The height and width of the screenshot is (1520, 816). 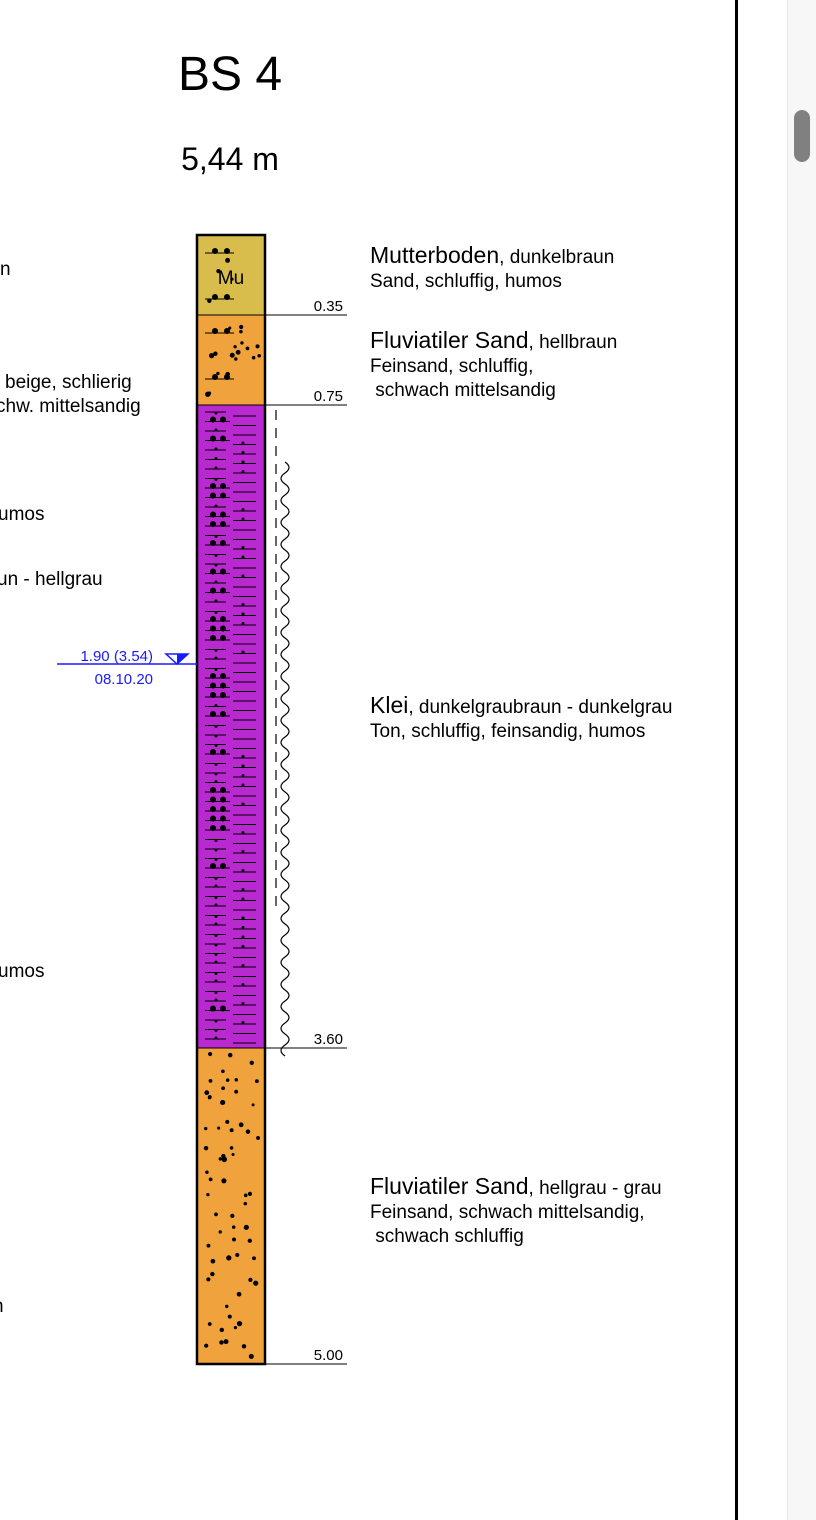 I want to click on depth-label: 5.00, so click(x=328, y=1355).